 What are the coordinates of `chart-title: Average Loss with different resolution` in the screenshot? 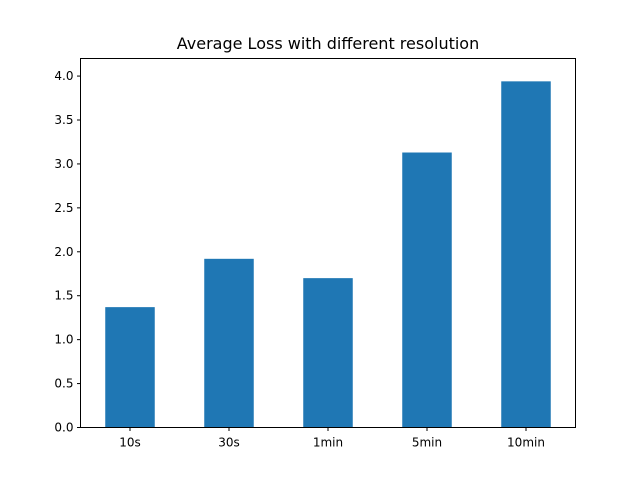 It's located at (328, 43).